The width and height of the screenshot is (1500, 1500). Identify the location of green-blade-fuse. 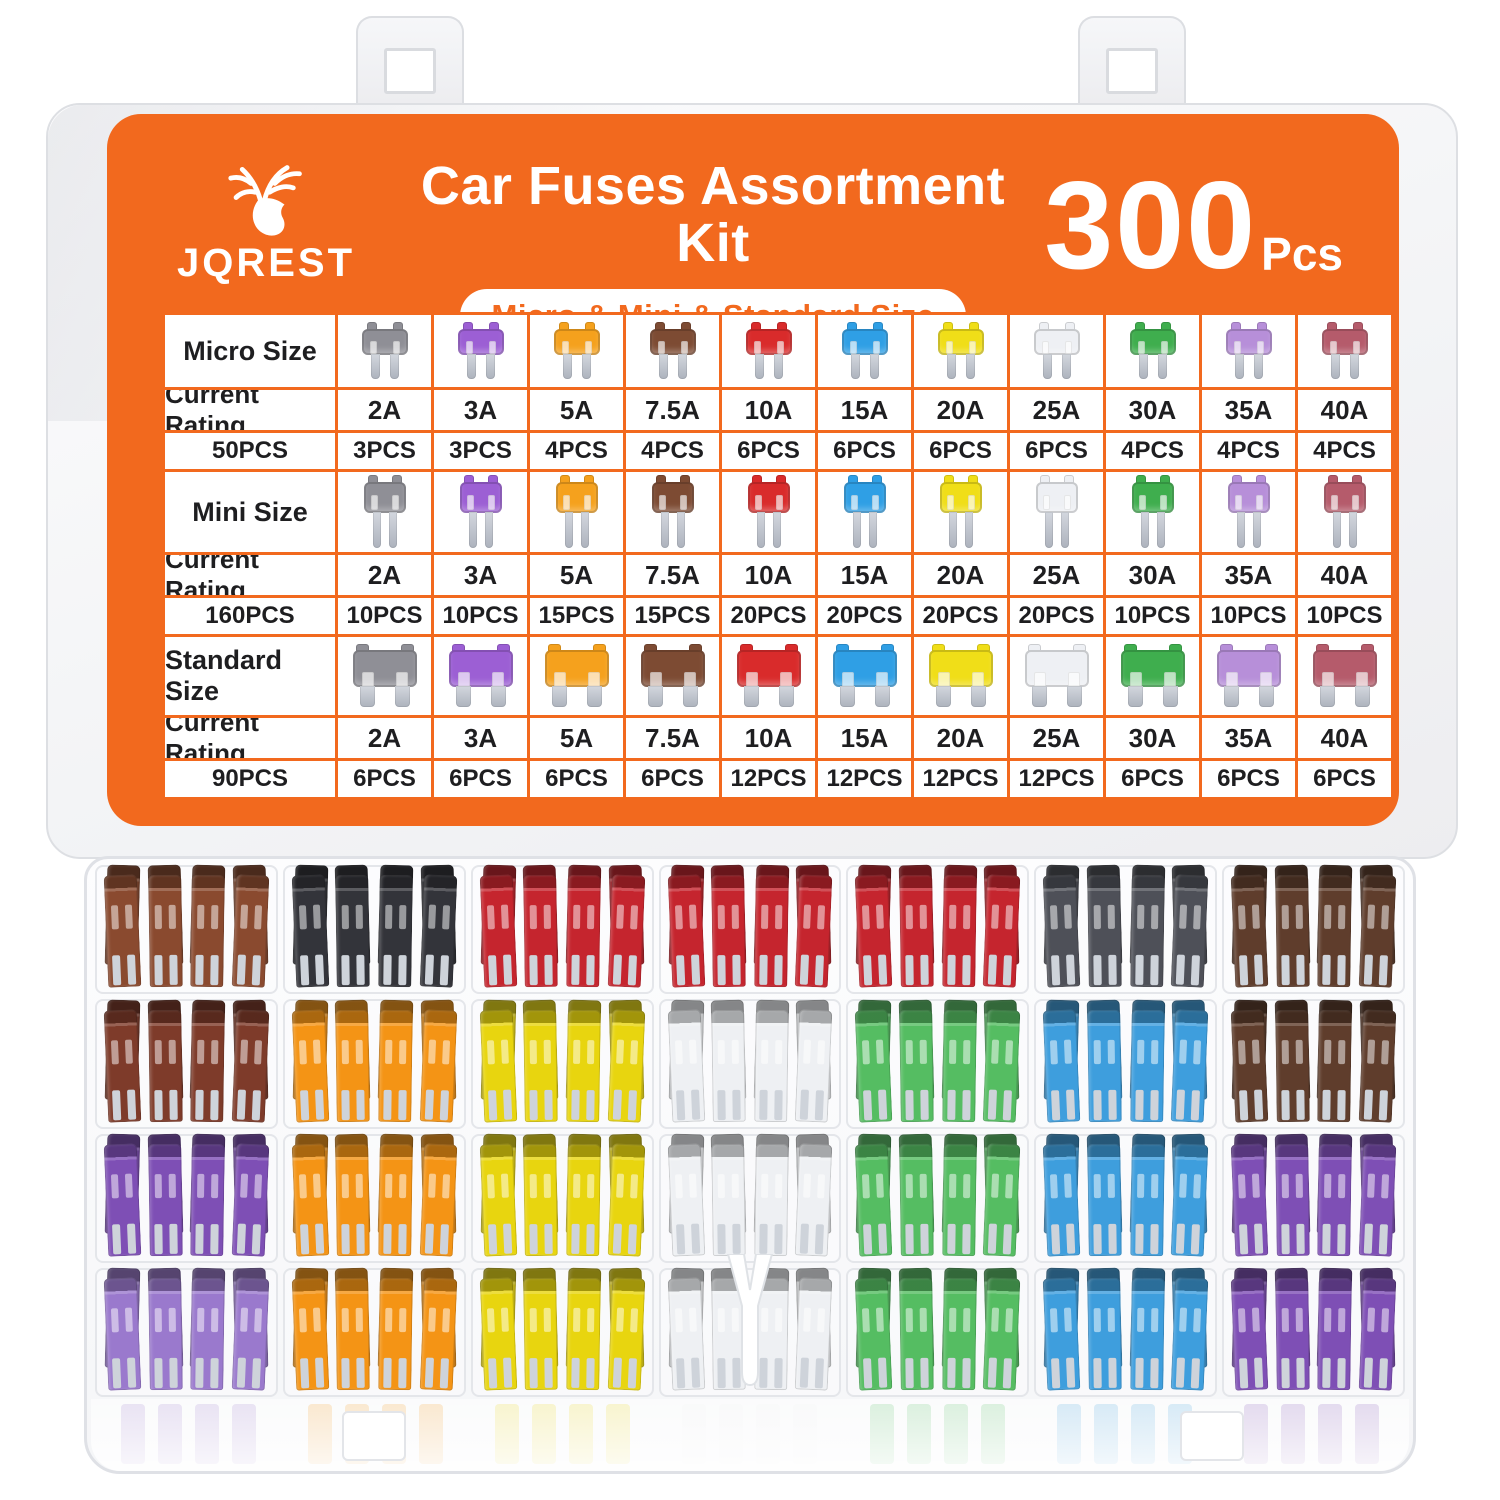
(874, 1065).